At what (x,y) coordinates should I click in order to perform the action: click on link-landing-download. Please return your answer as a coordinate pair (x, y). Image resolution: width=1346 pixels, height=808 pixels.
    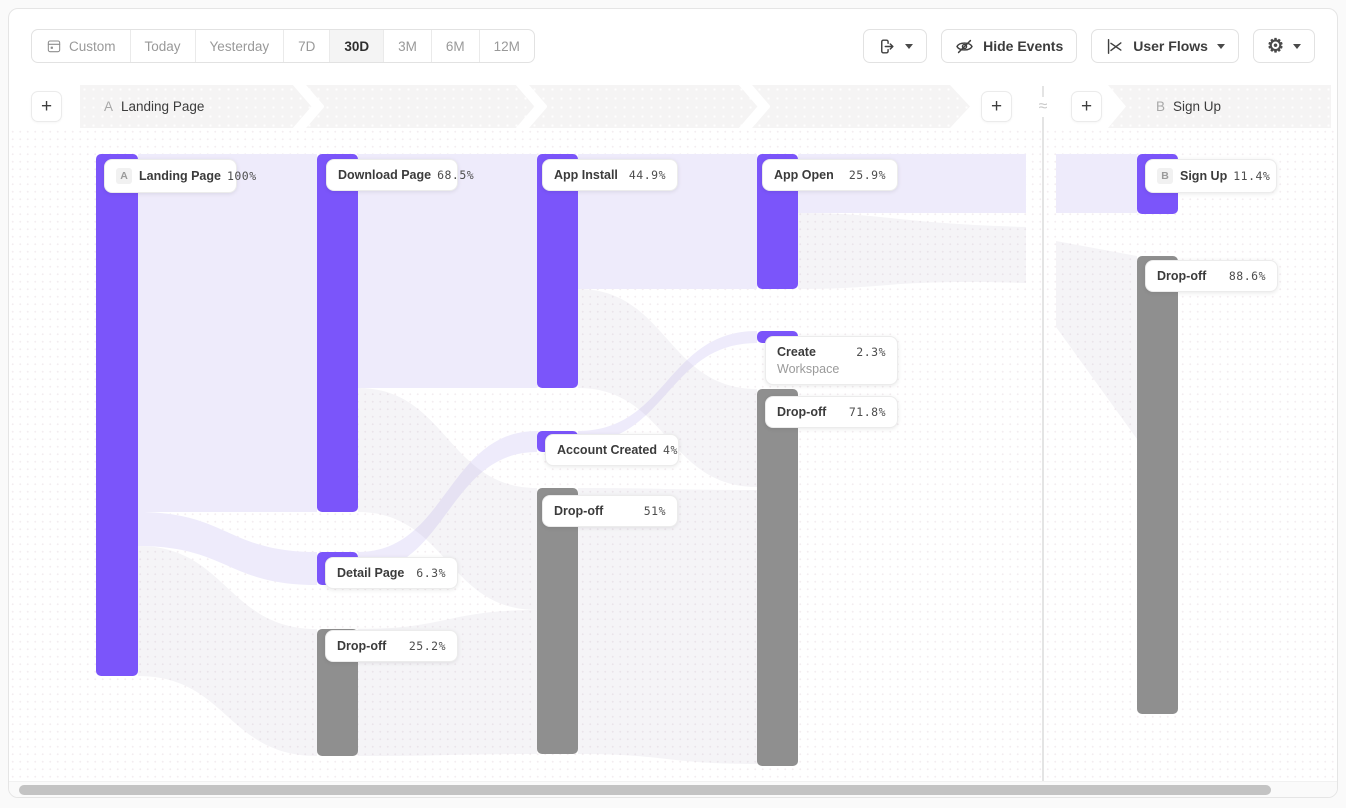
    Looking at the image, I should click on (227, 333).